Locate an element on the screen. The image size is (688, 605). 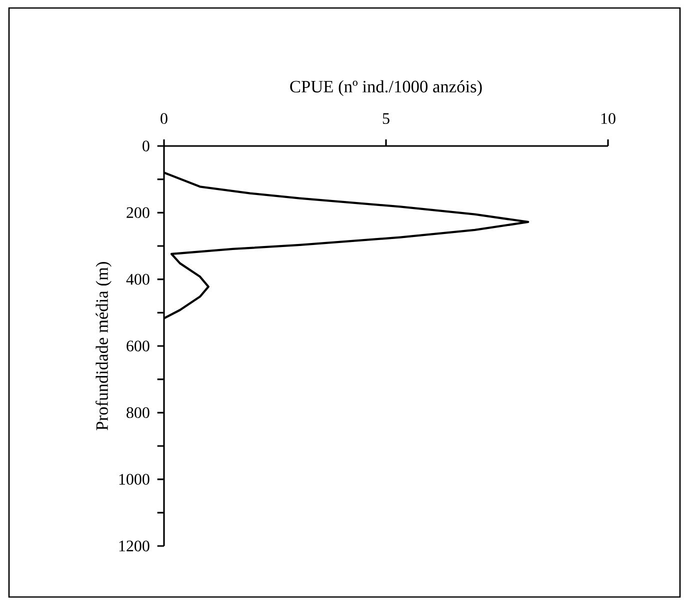
y-tick-label: 1000 is located at coordinates (134, 479).